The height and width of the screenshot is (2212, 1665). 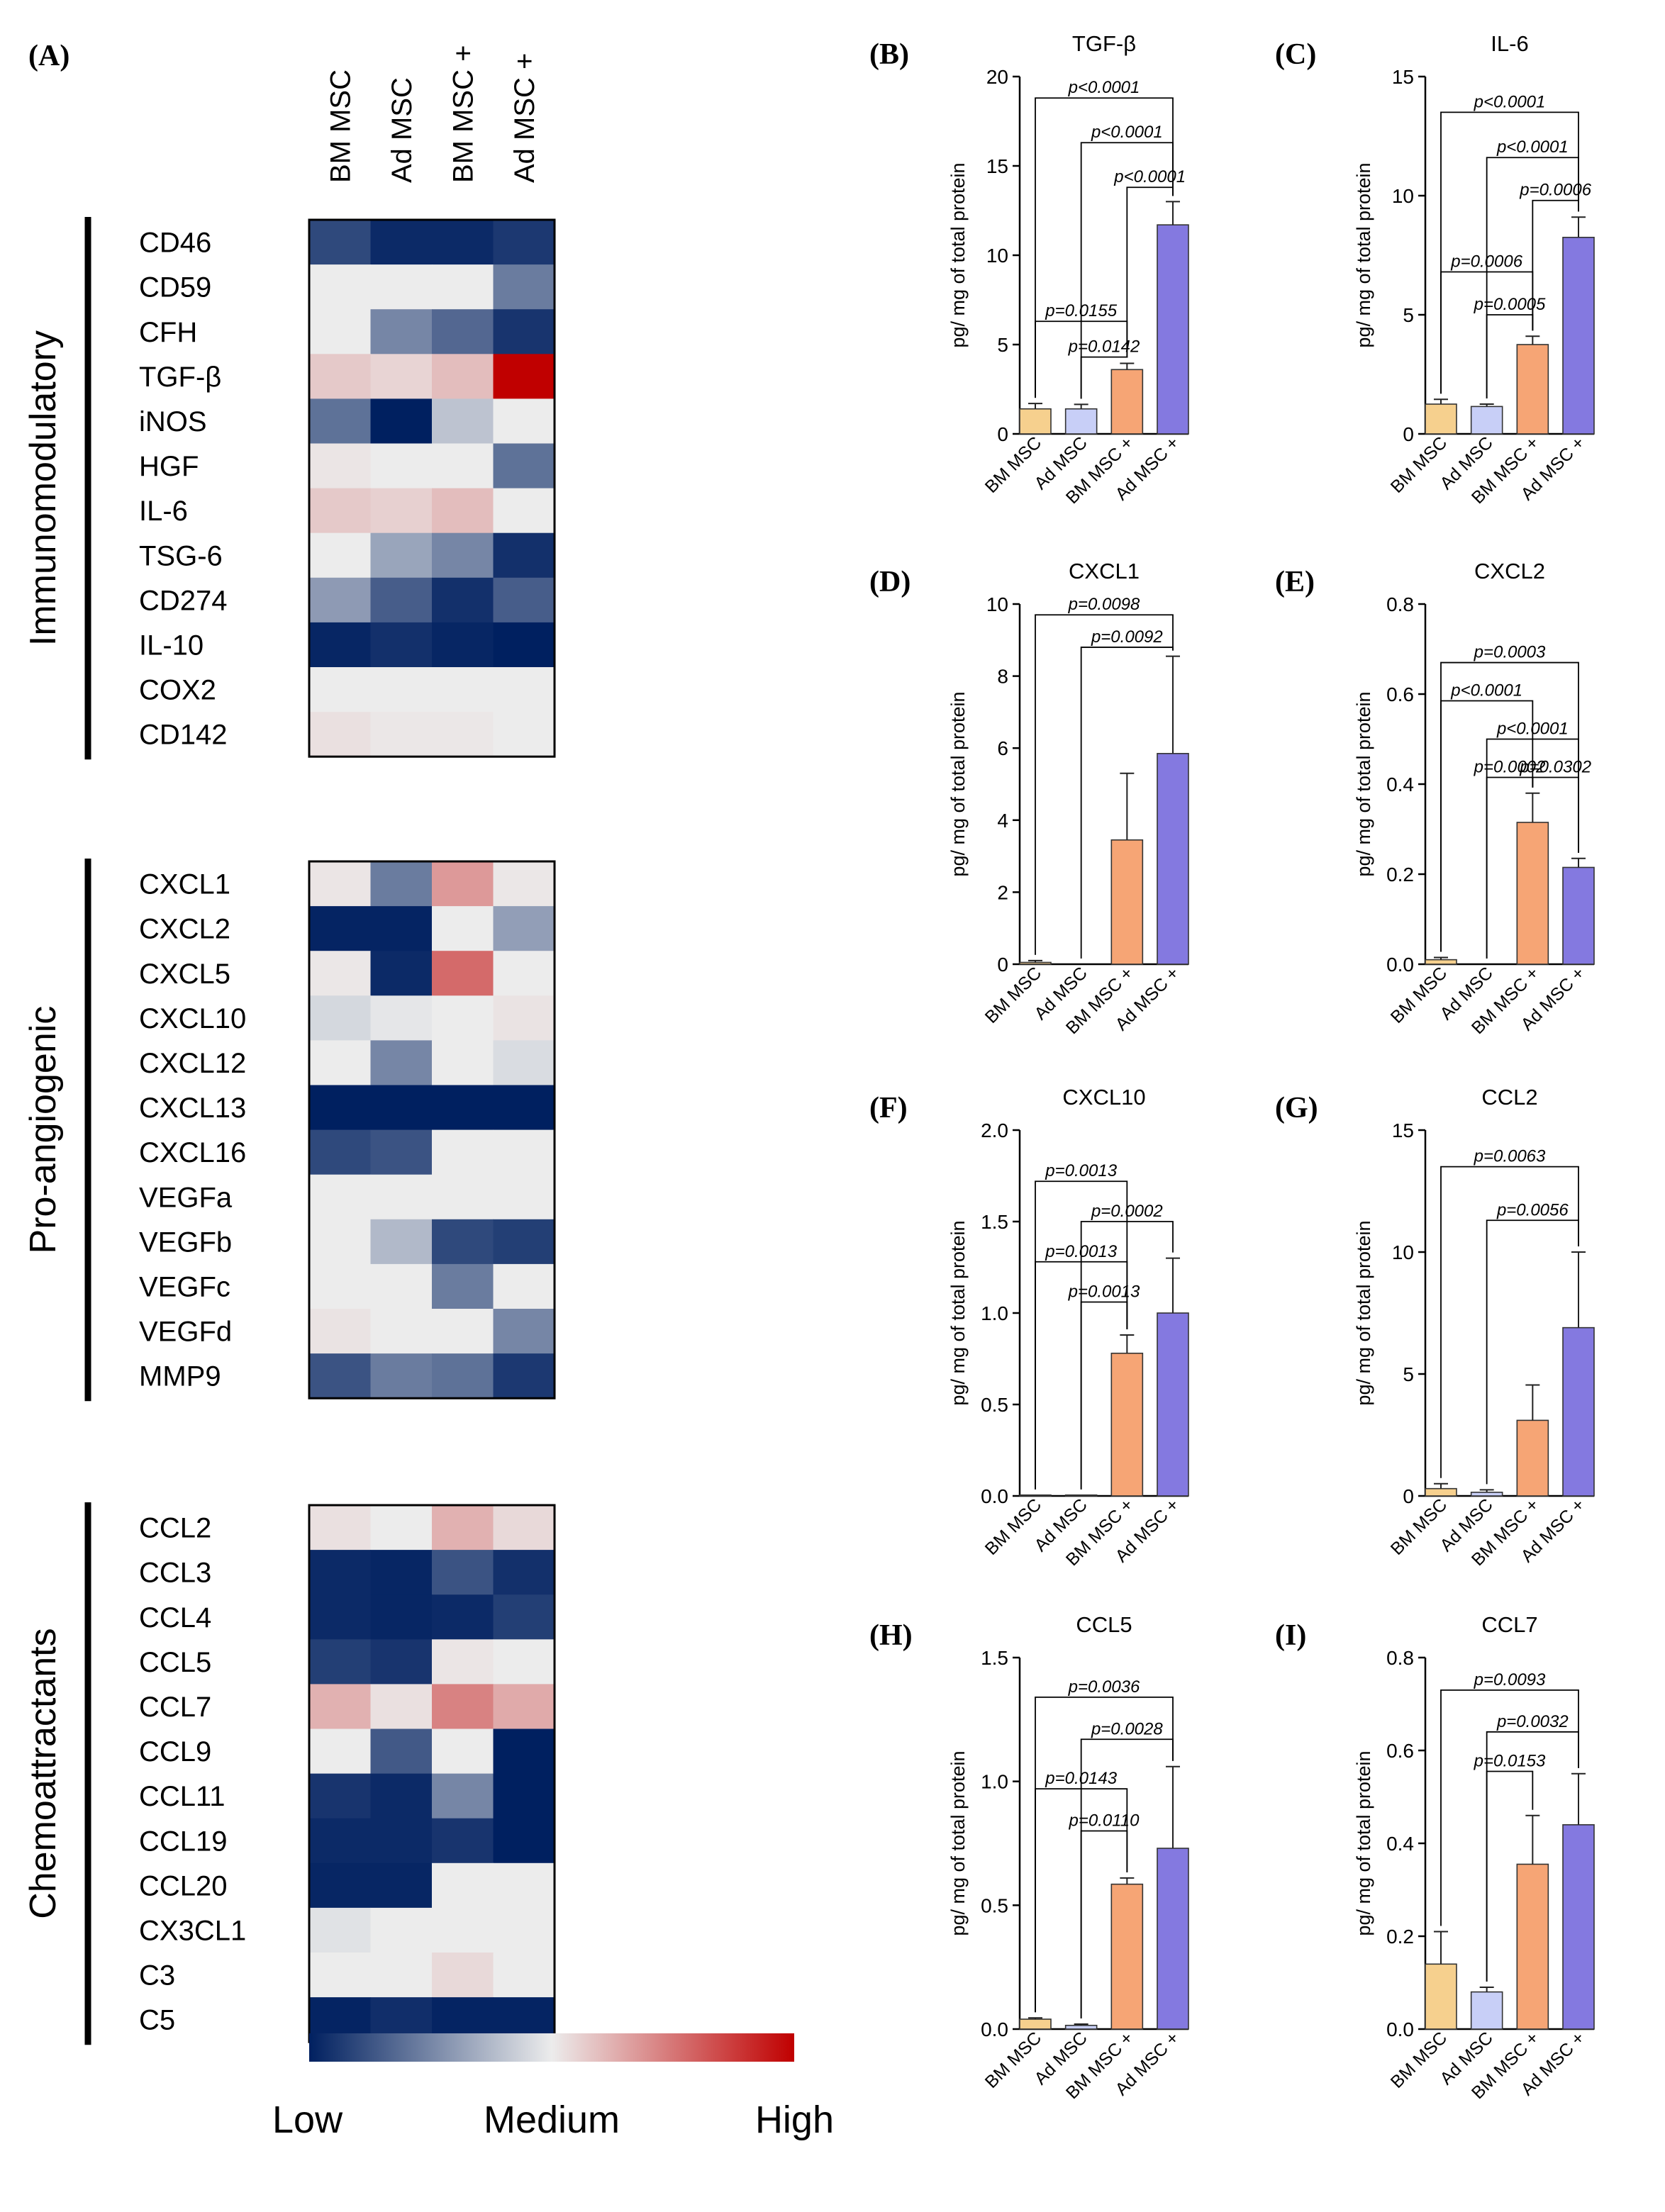 What do you see at coordinates (157, 1976) in the screenshot?
I see `heatmap-row-label: C3` at bounding box center [157, 1976].